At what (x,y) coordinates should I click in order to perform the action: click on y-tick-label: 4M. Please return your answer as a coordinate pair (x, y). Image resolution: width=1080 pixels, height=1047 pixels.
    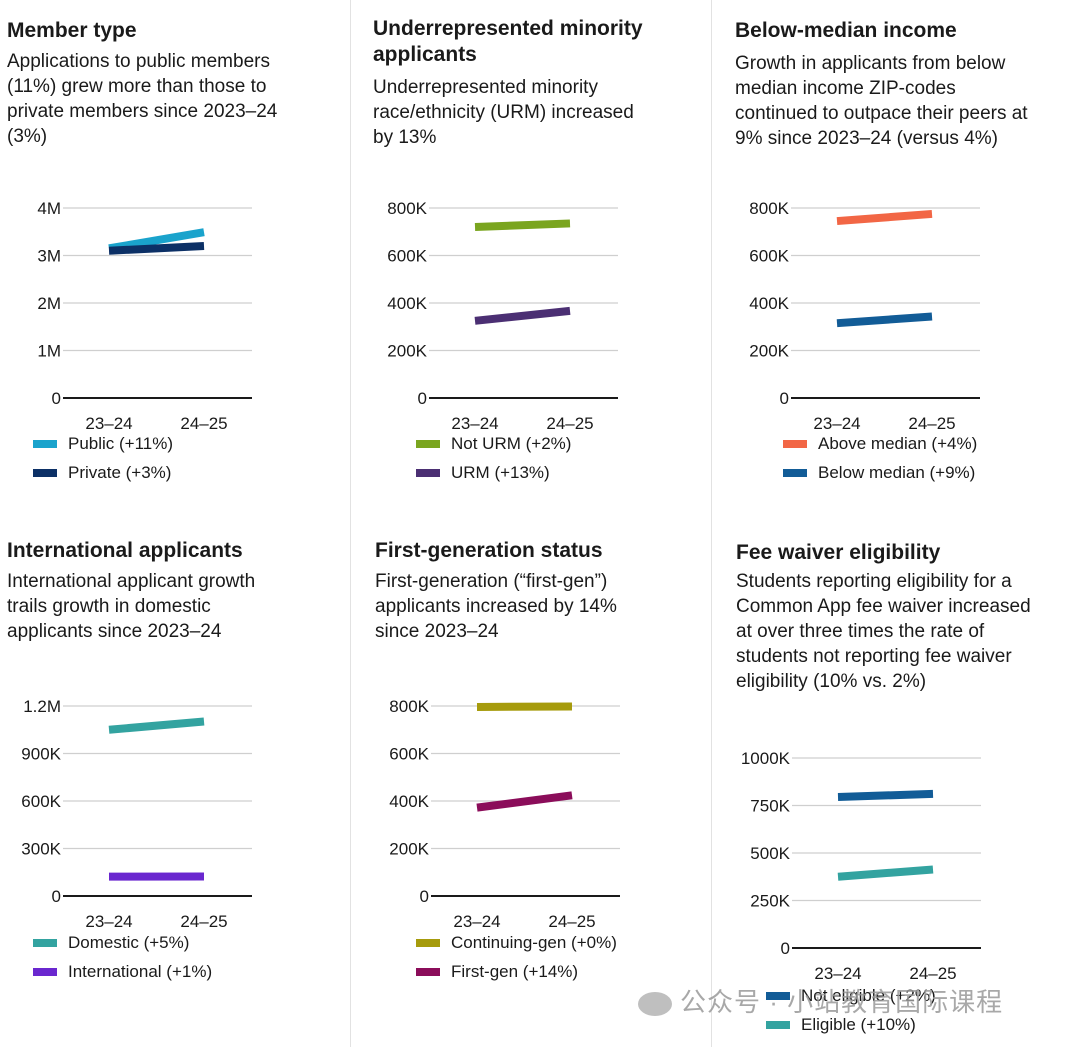
    Looking at the image, I should click on (49, 208).